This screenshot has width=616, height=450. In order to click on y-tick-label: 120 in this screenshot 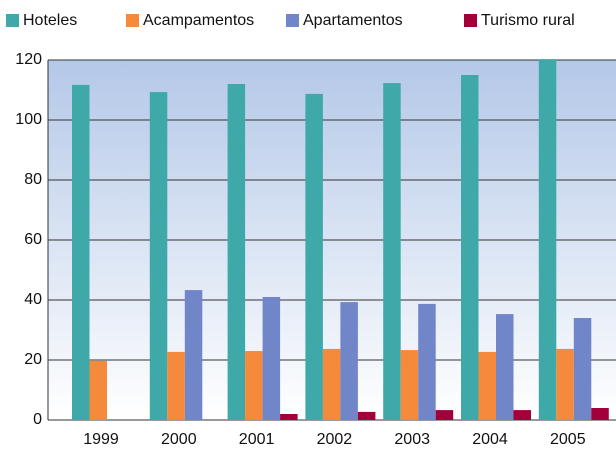, I will do `click(28, 59)`.